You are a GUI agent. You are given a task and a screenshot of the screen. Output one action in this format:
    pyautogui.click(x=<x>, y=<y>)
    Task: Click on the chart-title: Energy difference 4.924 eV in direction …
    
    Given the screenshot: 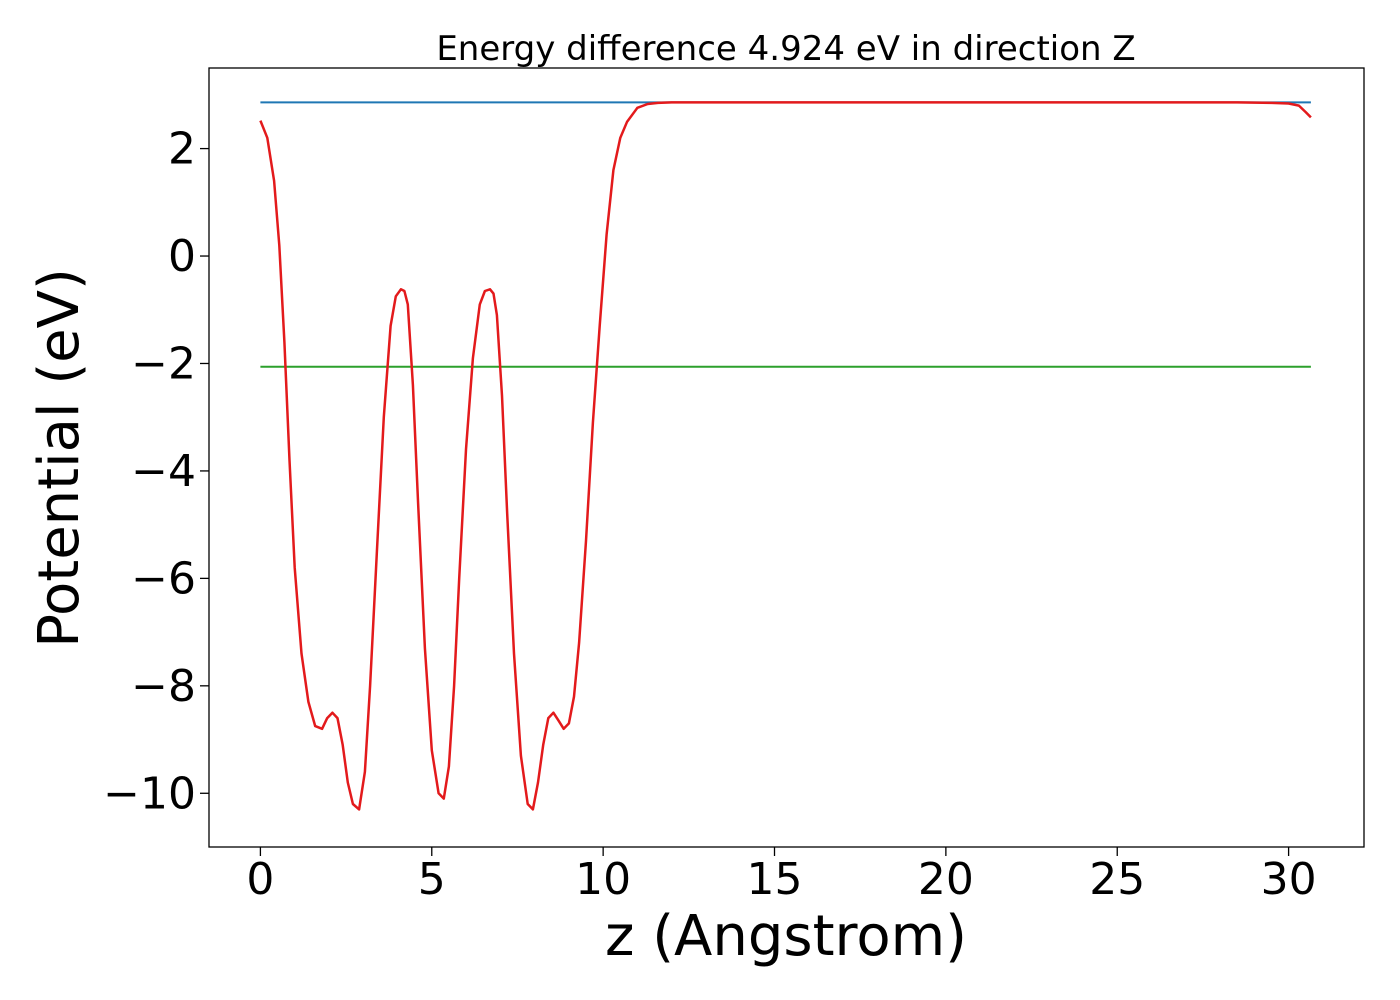 What is the action you would take?
    pyautogui.click(x=785, y=49)
    